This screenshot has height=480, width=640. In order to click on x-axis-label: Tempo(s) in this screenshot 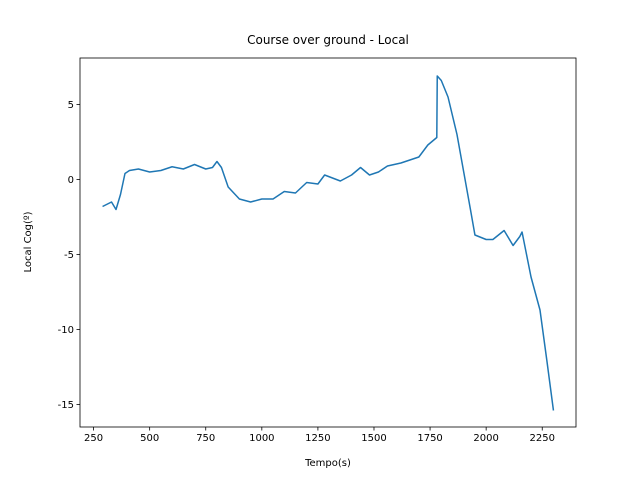, I will do `click(327, 463)`.